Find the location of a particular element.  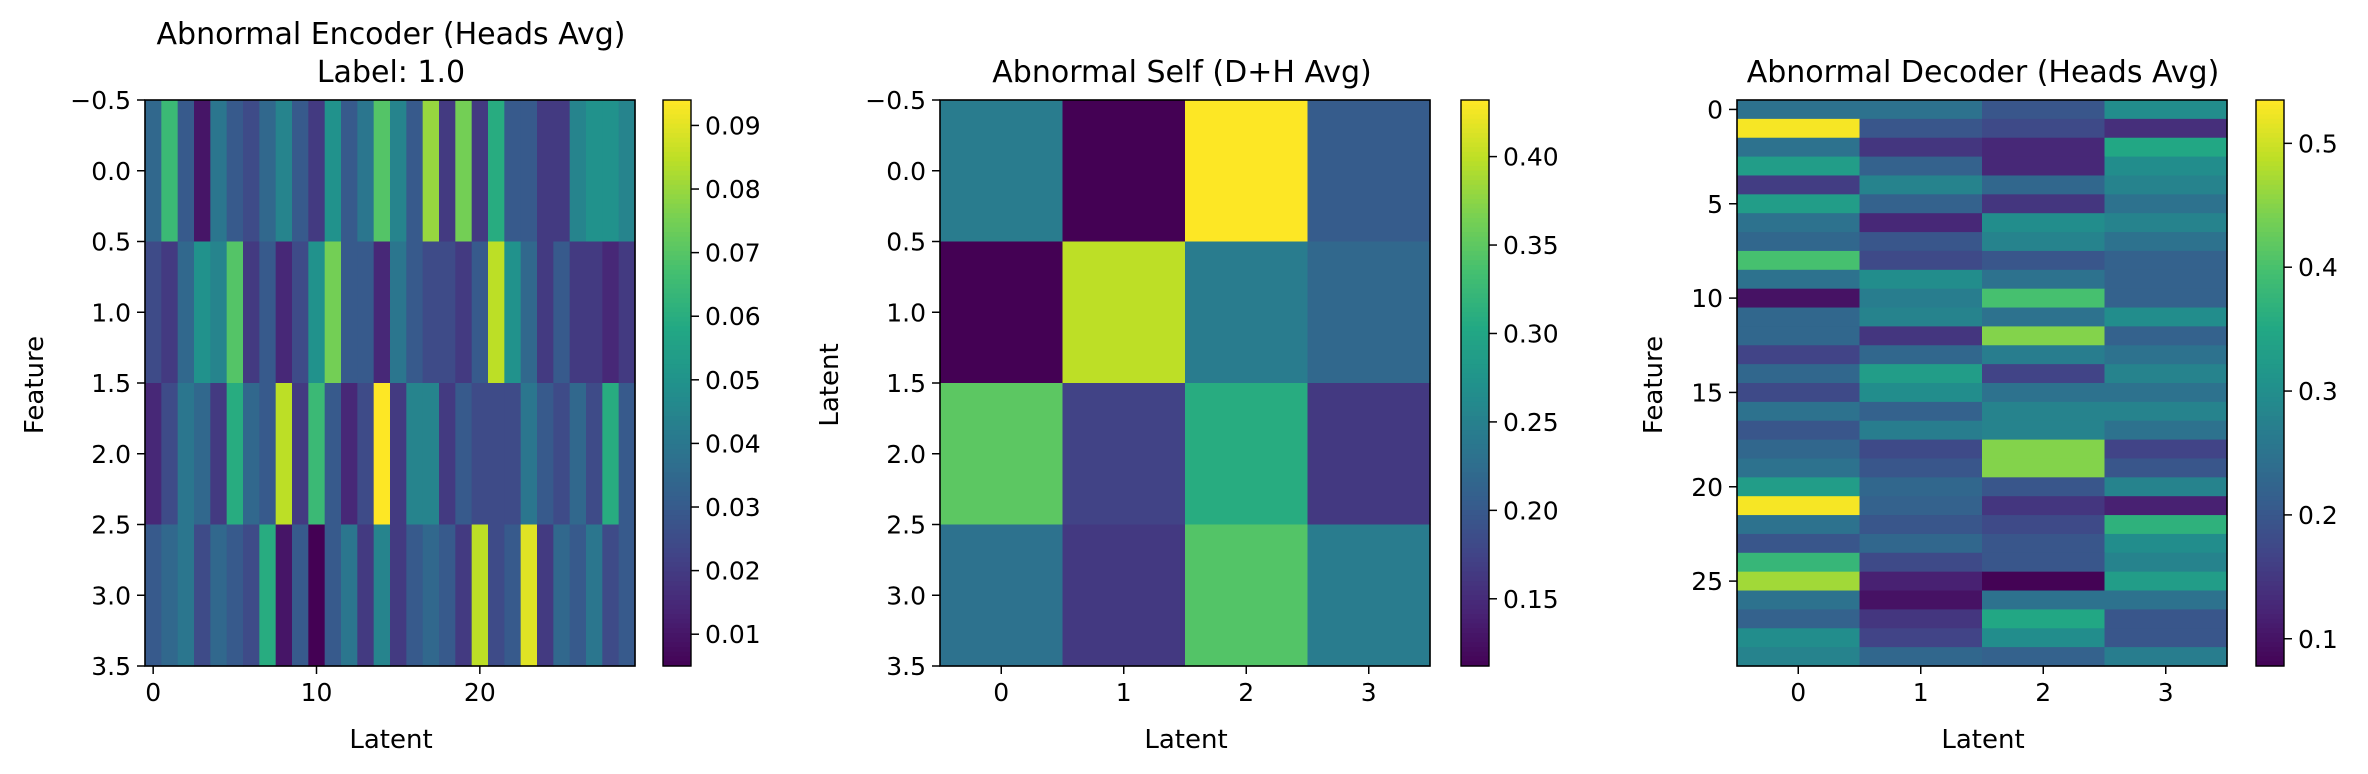

colorbar-tick-label: 0.06 is located at coordinates (733, 316).